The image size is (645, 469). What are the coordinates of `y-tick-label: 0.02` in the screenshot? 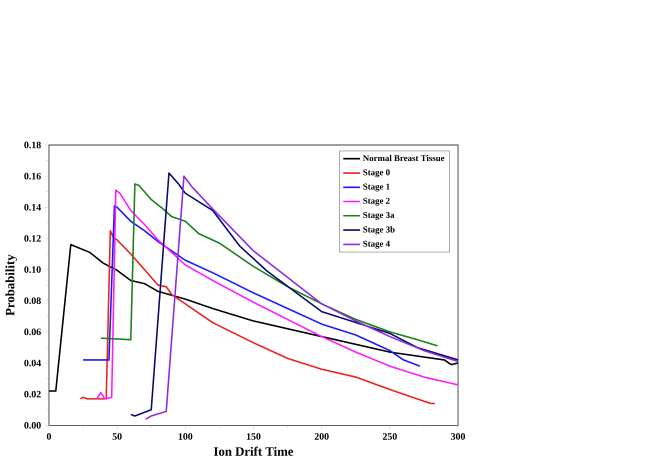 It's located at (32, 394).